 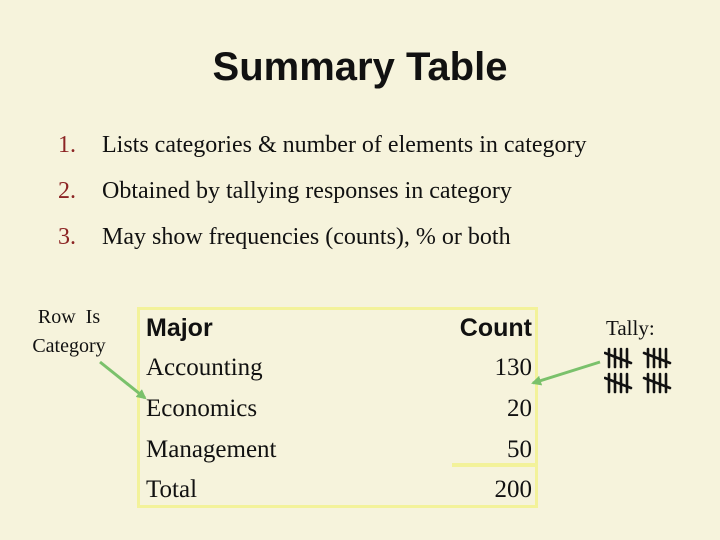 I want to click on cell-major: Total, so click(x=172, y=489).